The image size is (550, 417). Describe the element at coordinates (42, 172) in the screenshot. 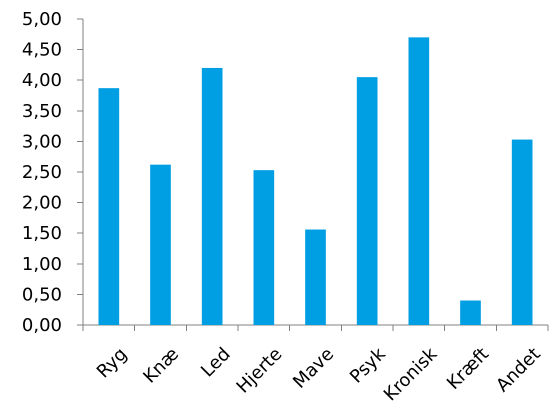

I see `y-tick-label: 2,50` at that location.